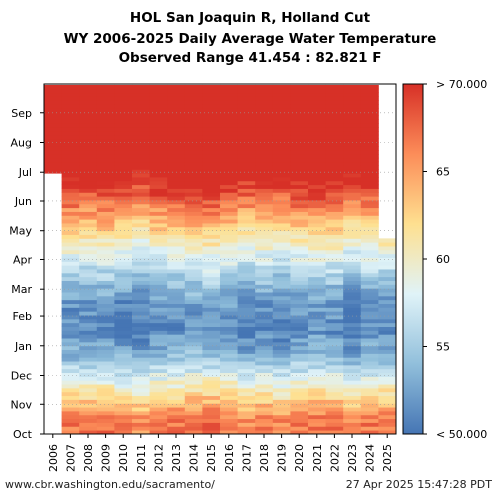 This screenshot has height=500, width=500. What do you see at coordinates (110, 484) in the screenshot?
I see `source-url: www.cbr.washington.edu/sacramento/` at bounding box center [110, 484].